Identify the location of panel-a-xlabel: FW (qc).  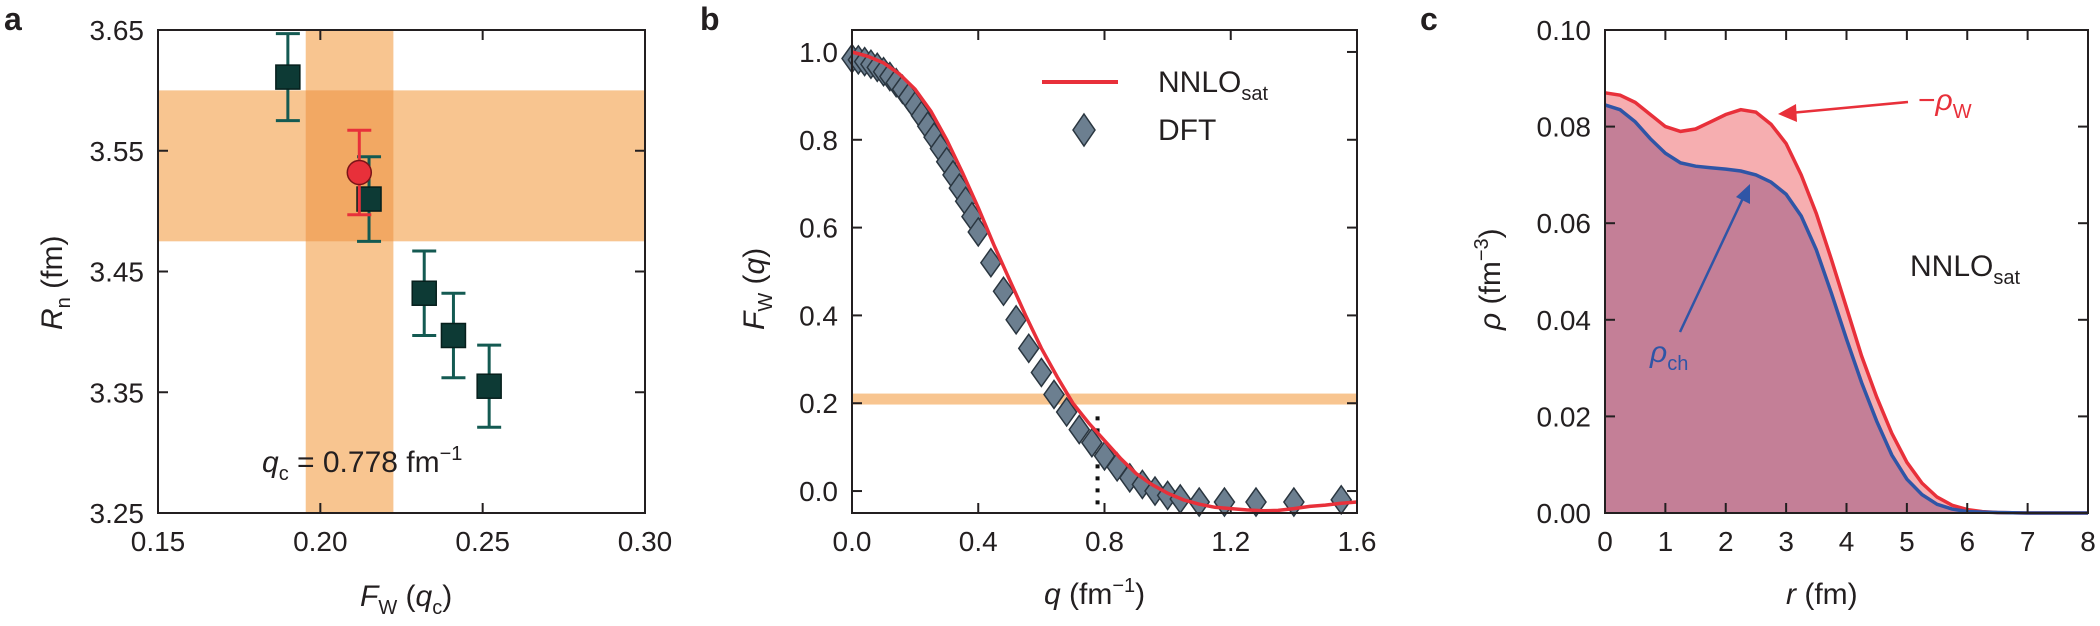
(406, 599).